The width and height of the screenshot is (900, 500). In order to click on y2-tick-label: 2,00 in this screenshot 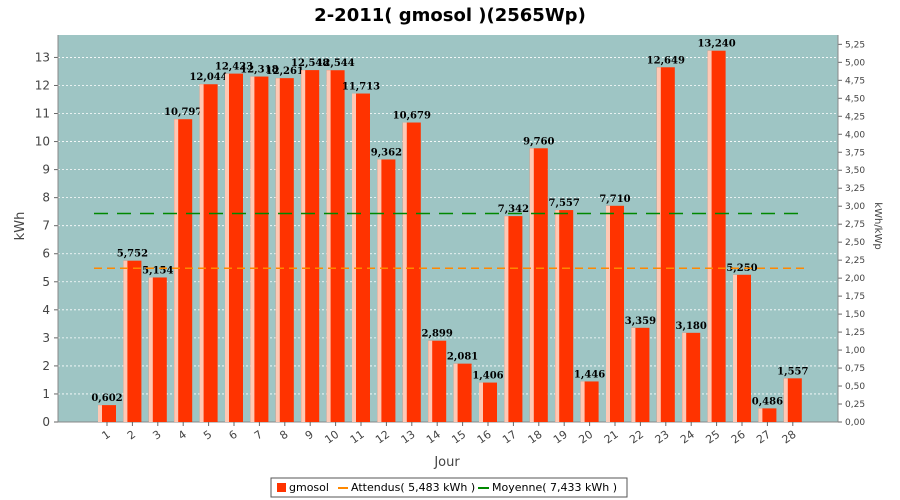, I will do `click(855, 279)`.